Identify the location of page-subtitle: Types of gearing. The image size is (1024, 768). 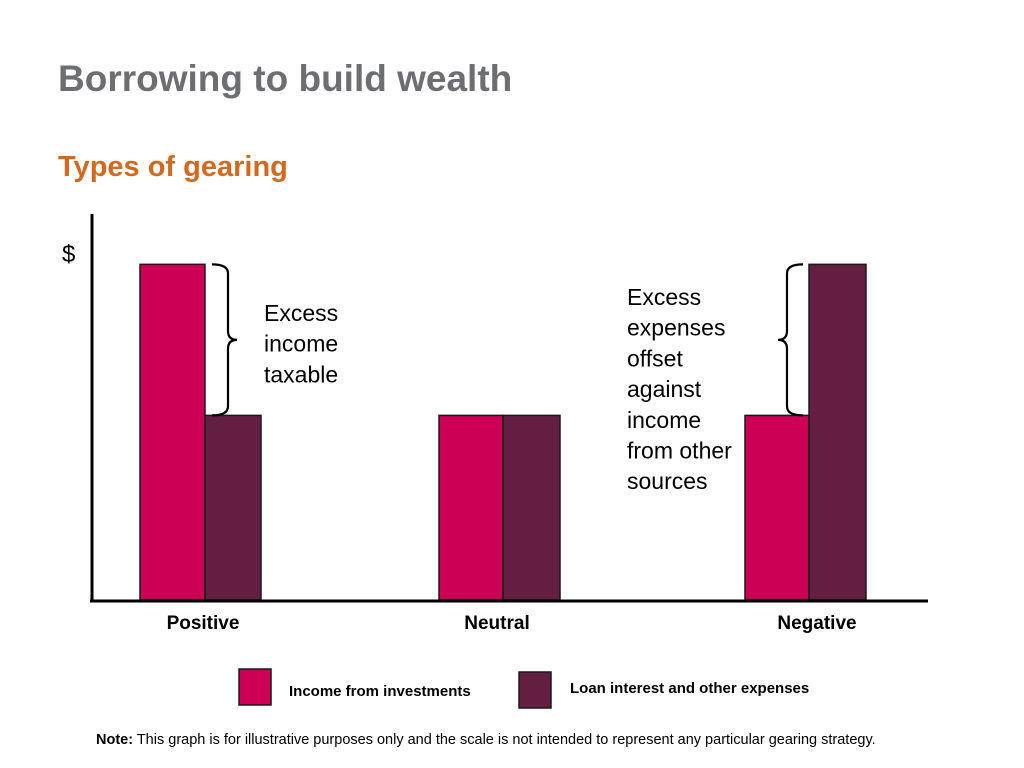
(173, 167).